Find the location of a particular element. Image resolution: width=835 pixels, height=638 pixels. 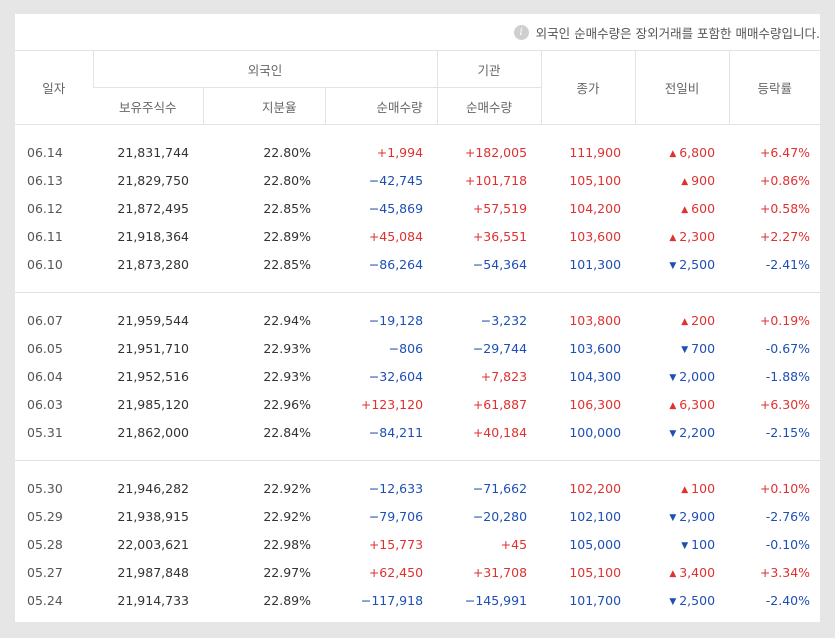

col-header-foreign-net: 순매수량 is located at coordinates (381, 106).